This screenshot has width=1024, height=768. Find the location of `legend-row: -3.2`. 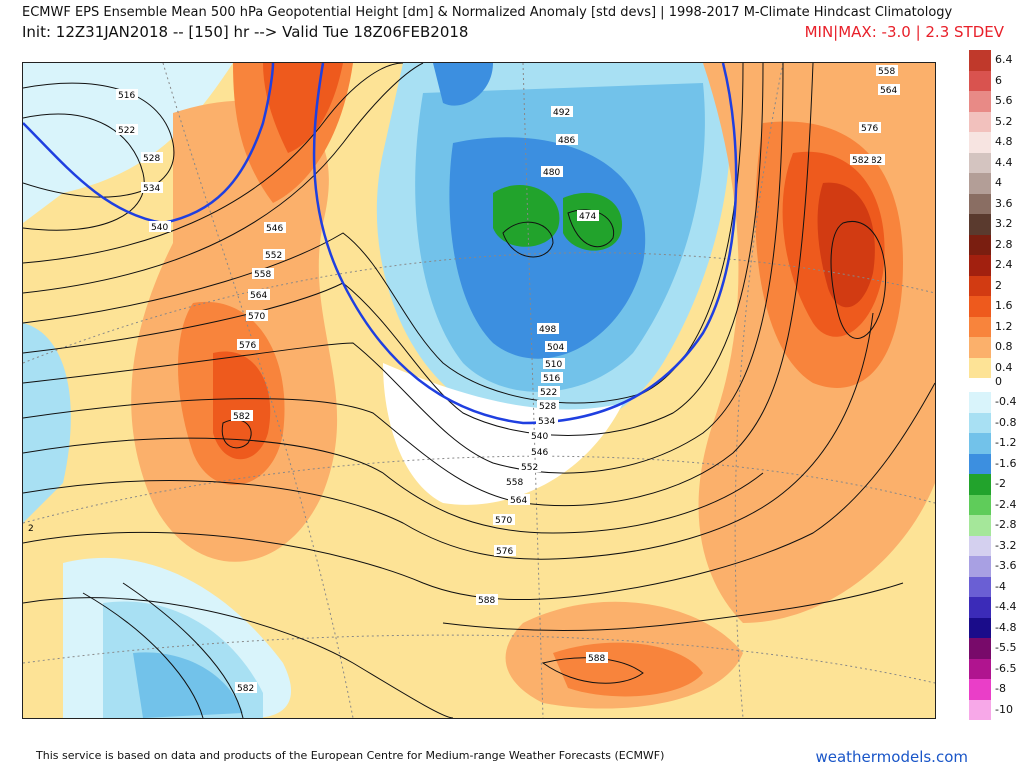

legend-row: -3.2 is located at coordinates (994, 545).